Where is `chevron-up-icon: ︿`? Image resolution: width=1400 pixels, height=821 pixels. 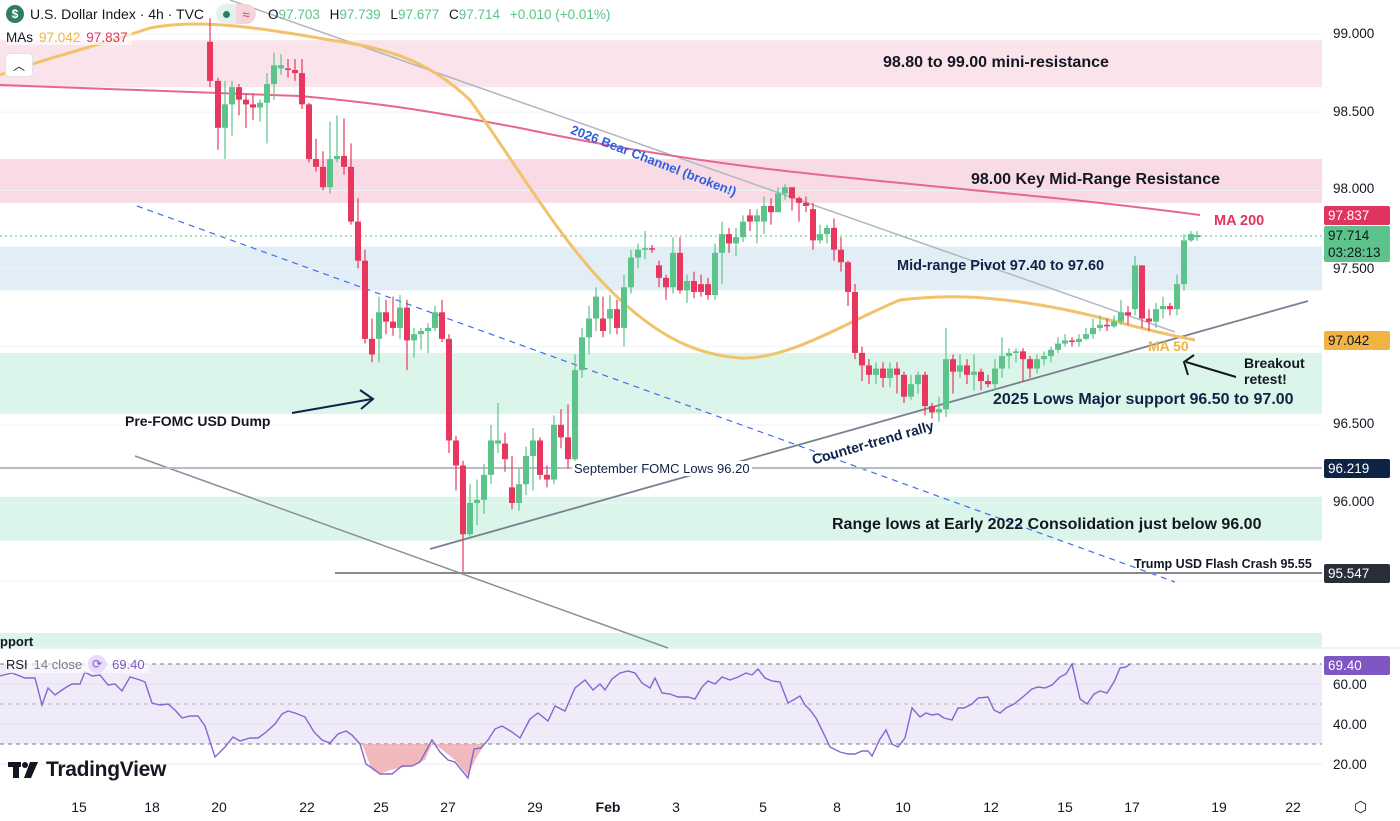 chevron-up-icon: ︿ is located at coordinates (18, 65).